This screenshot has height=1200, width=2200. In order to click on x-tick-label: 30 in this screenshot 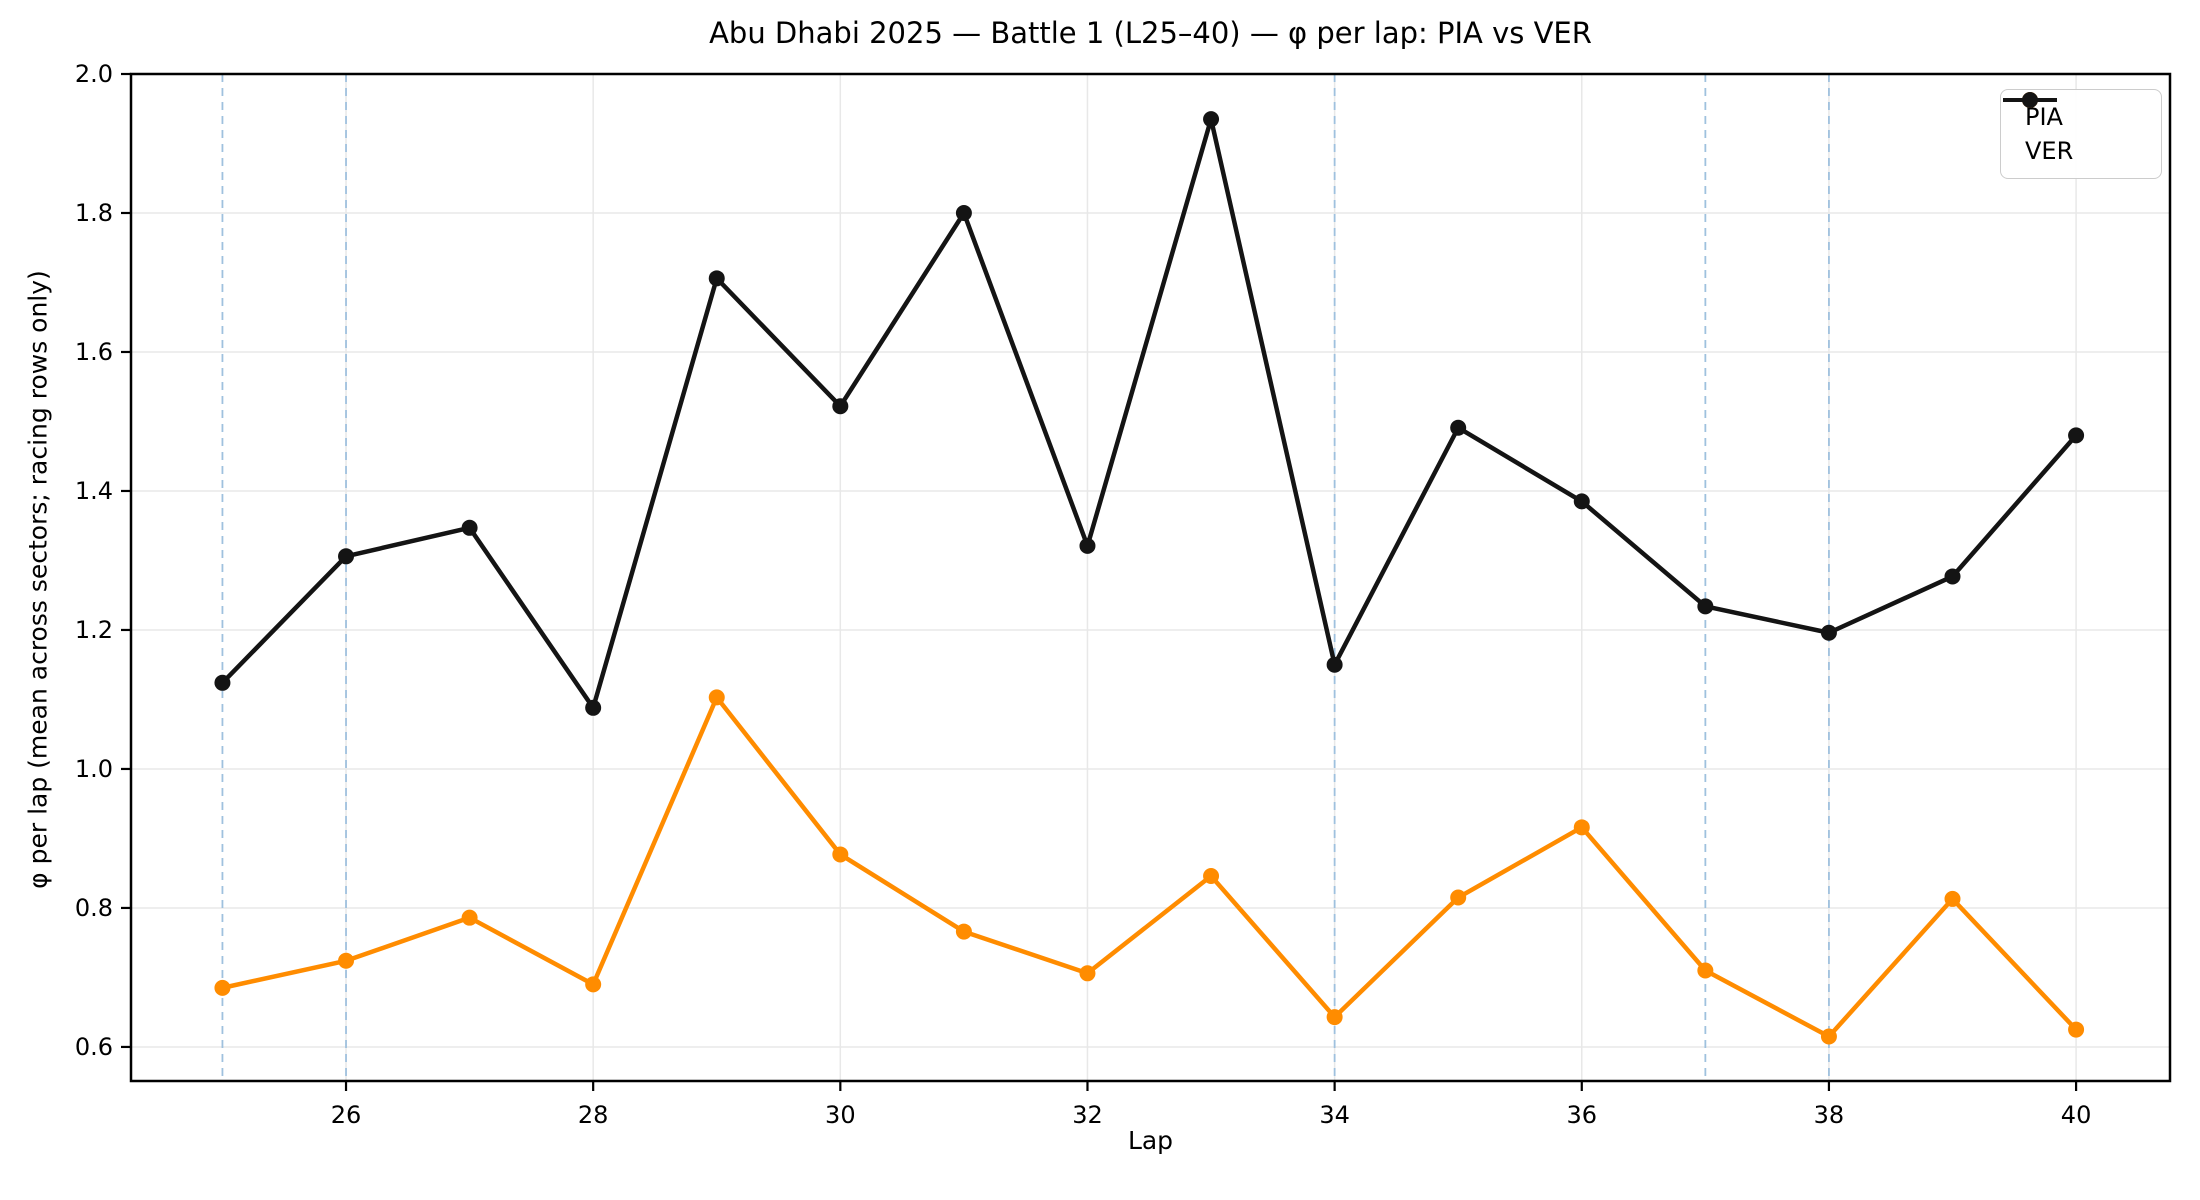, I will do `click(840, 1115)`.